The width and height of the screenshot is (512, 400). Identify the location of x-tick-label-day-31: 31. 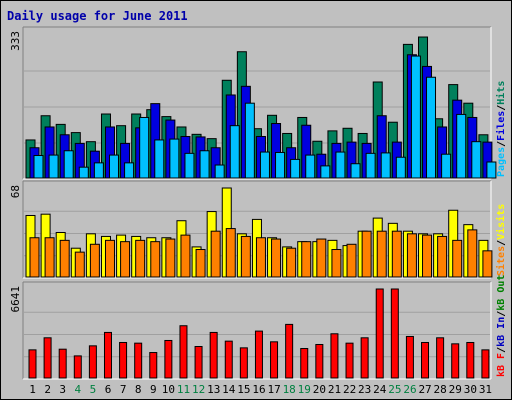
(485, 389).